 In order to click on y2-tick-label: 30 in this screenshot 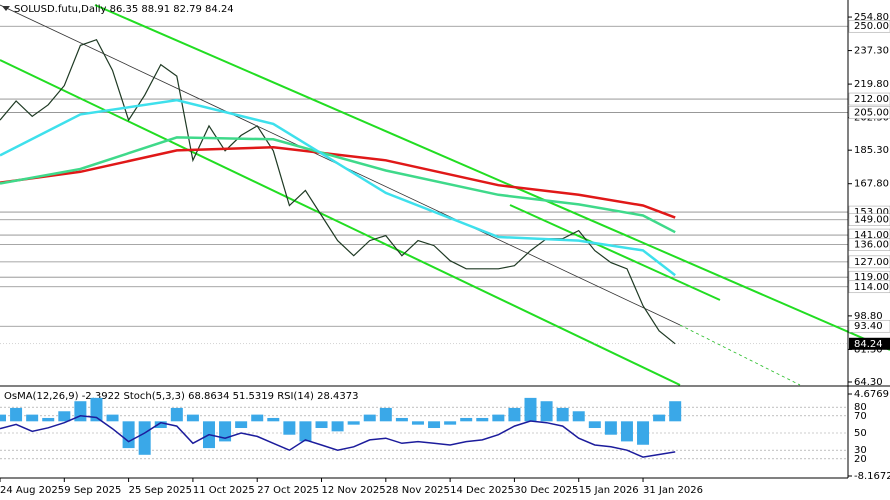, I will do `click(860, 450)`.